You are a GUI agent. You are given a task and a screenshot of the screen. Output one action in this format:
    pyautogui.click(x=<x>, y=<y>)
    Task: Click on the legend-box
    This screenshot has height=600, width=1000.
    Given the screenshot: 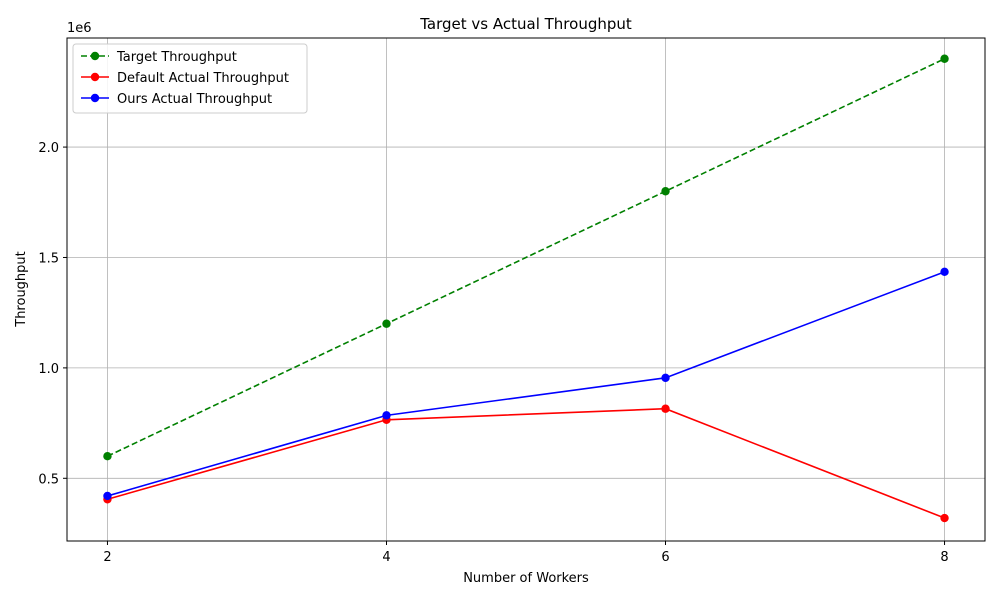 What is the action you would take?
    pyautogui.click(x=190, y=78)
    